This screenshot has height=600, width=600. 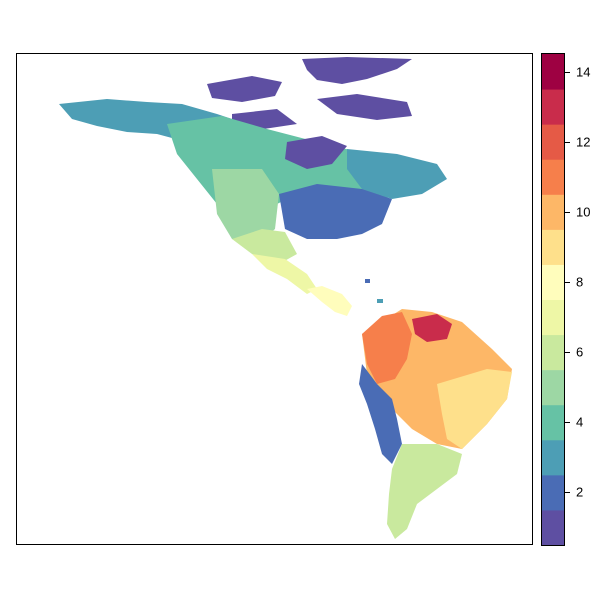 What do you see at coordinates (284, 274) in the screenshot?
I see `mexico` at bounding box center [284, 274].